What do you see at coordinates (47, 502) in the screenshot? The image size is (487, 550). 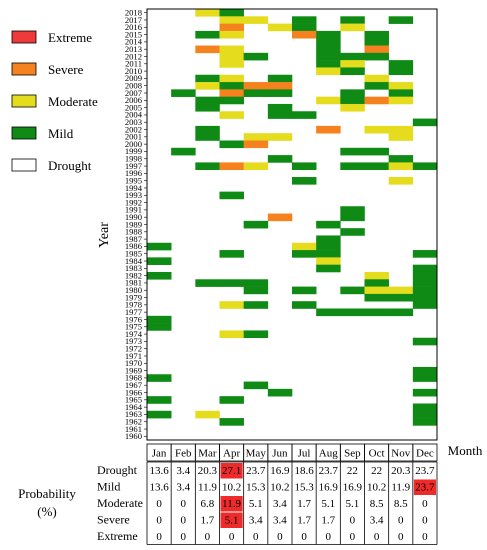 I see `probability-label: Probability (%)` at bounding box center [47, 502].